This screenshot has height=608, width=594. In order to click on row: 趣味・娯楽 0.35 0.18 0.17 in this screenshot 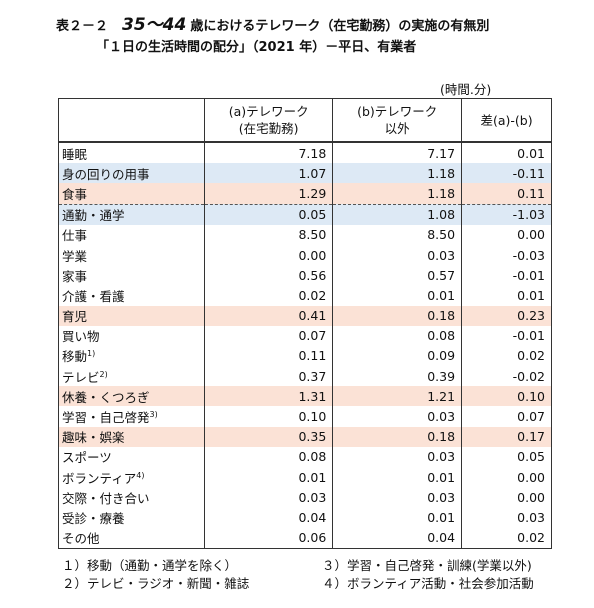, I will do `click(304, 436)`.